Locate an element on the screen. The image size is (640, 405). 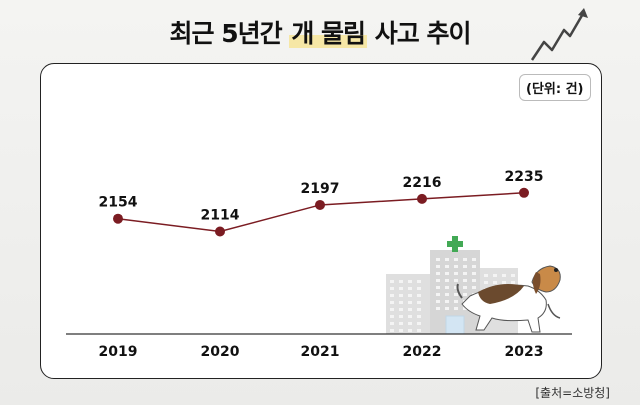
x-tick-label-2022: 2022 is located at coordinates (422, 352).